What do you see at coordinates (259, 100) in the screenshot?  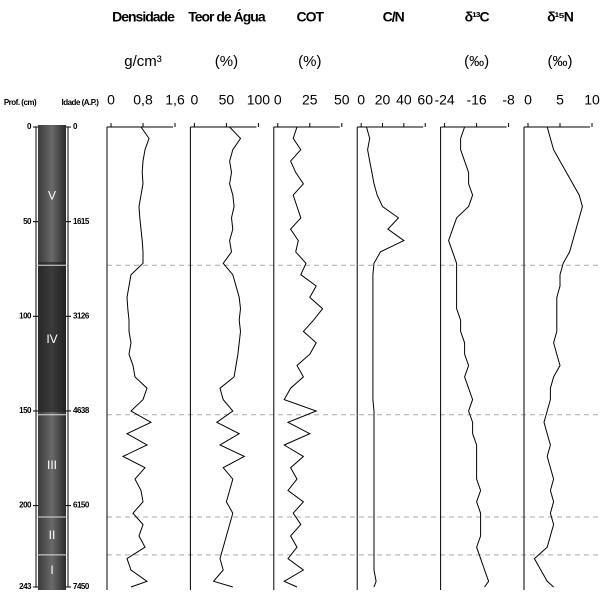 I see `x-tick-label: 100` at bounding box center [259, 100].